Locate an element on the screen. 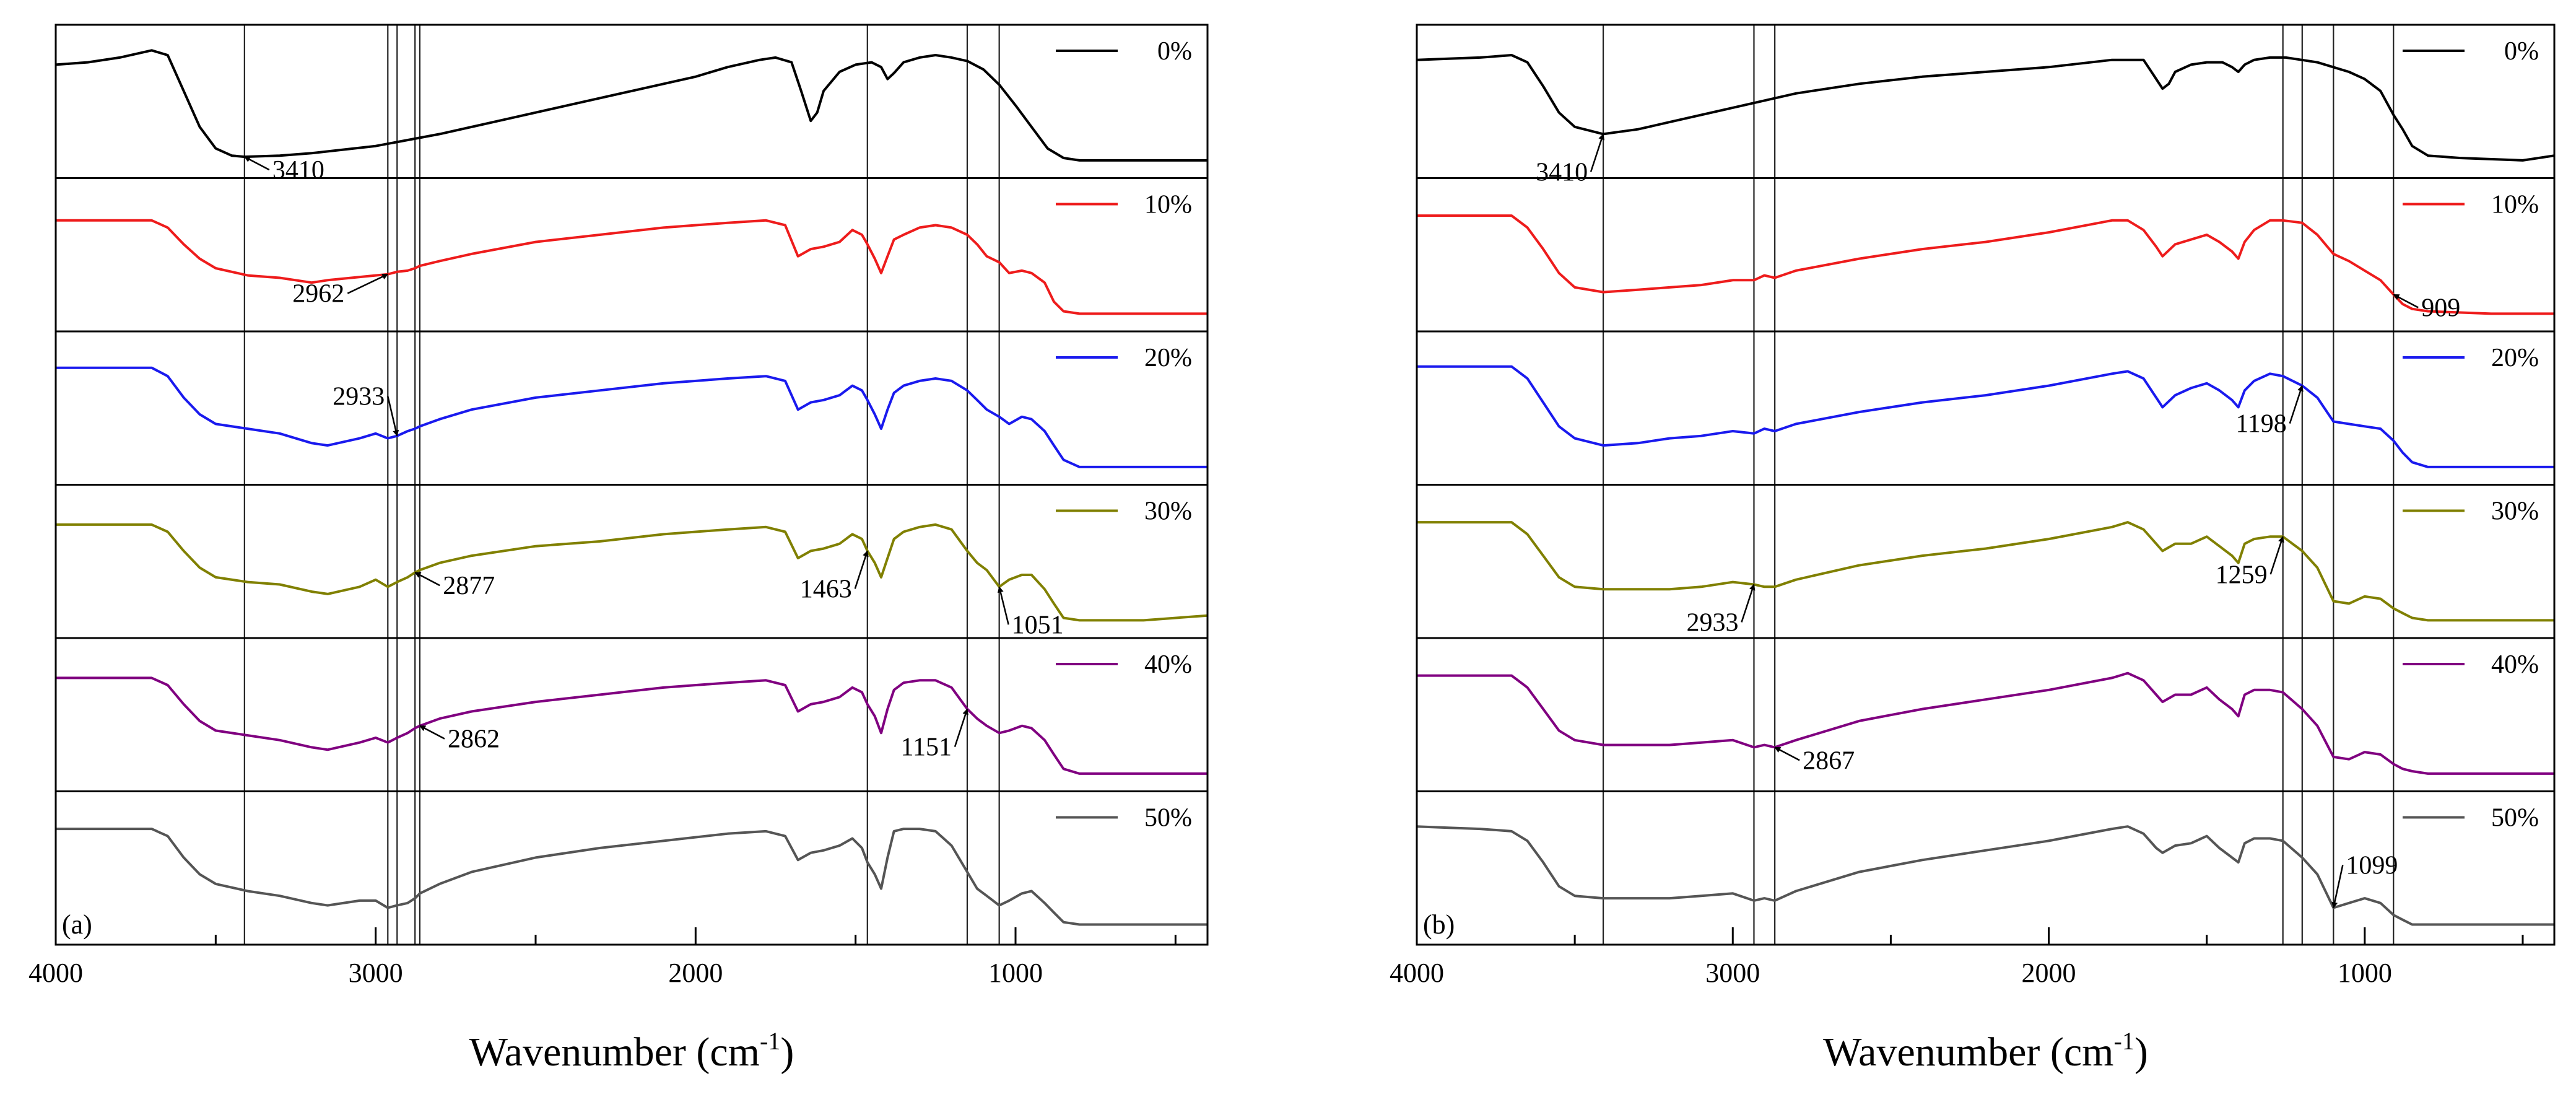 This screenshot has height=1102, width=2576. peak-annotation-label: 1198 is located at coordinates (2260, 425).